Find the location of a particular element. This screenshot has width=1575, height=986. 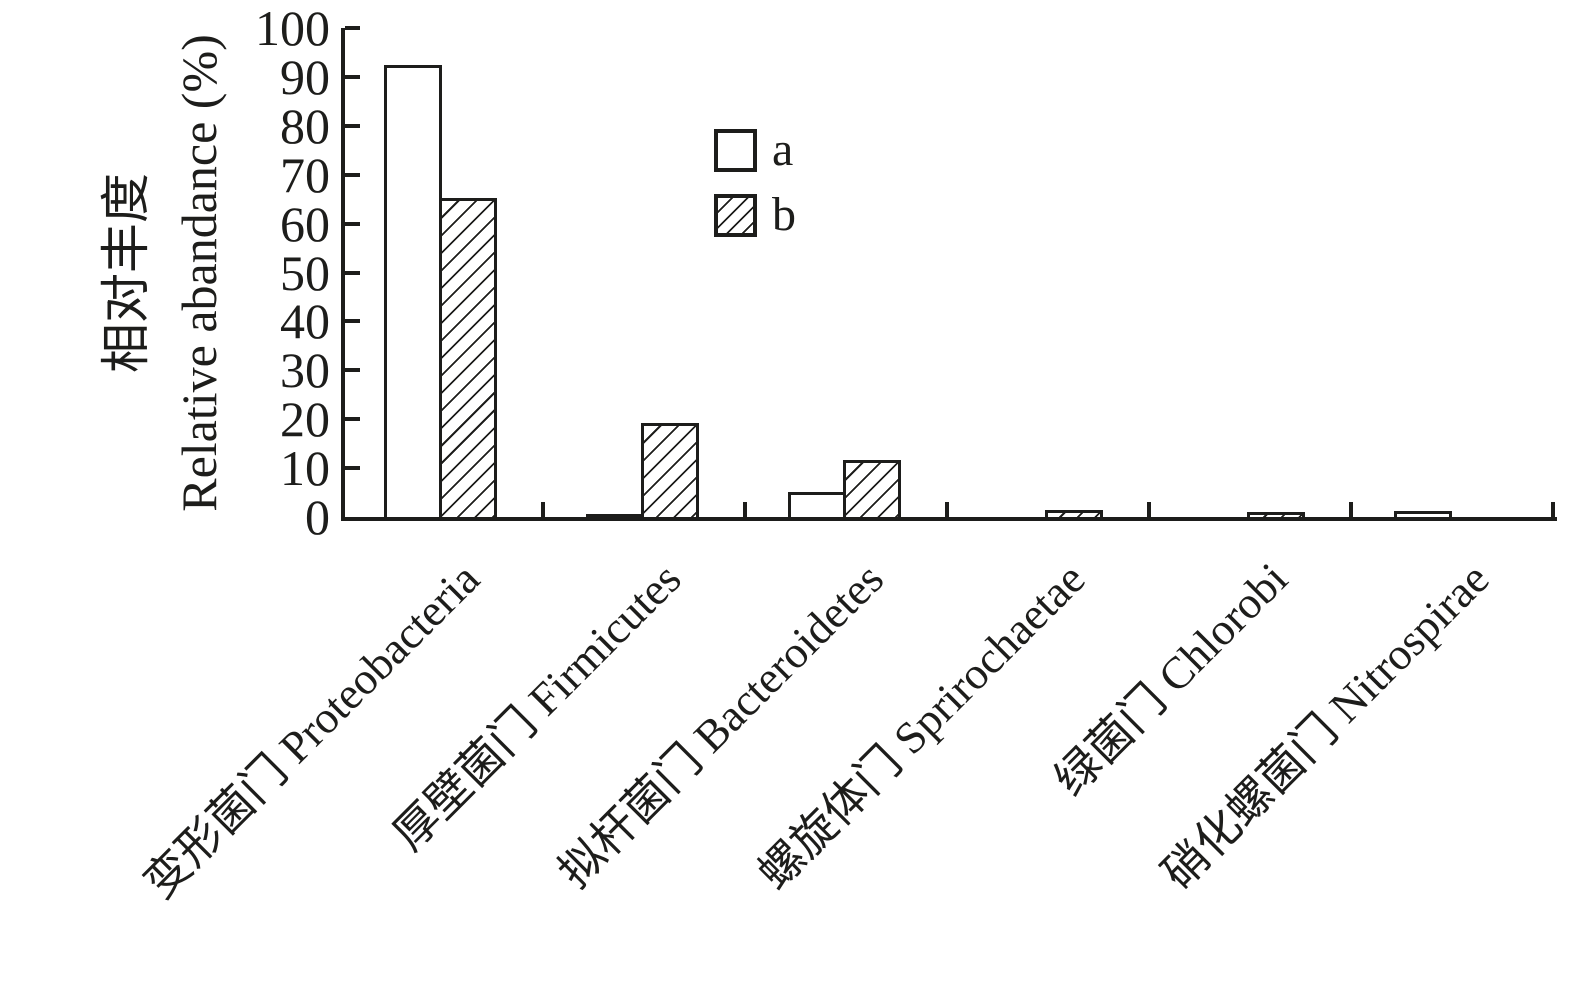

legend-swatch-hatched is located at coordinates (735, 215).